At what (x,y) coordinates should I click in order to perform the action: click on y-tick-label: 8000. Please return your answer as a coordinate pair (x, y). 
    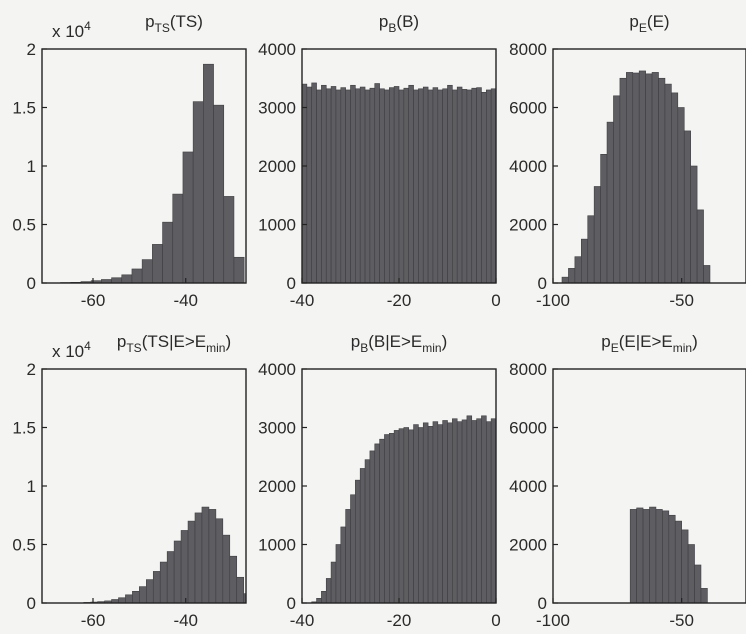
    Looking at the image, I should click on (528, 369).